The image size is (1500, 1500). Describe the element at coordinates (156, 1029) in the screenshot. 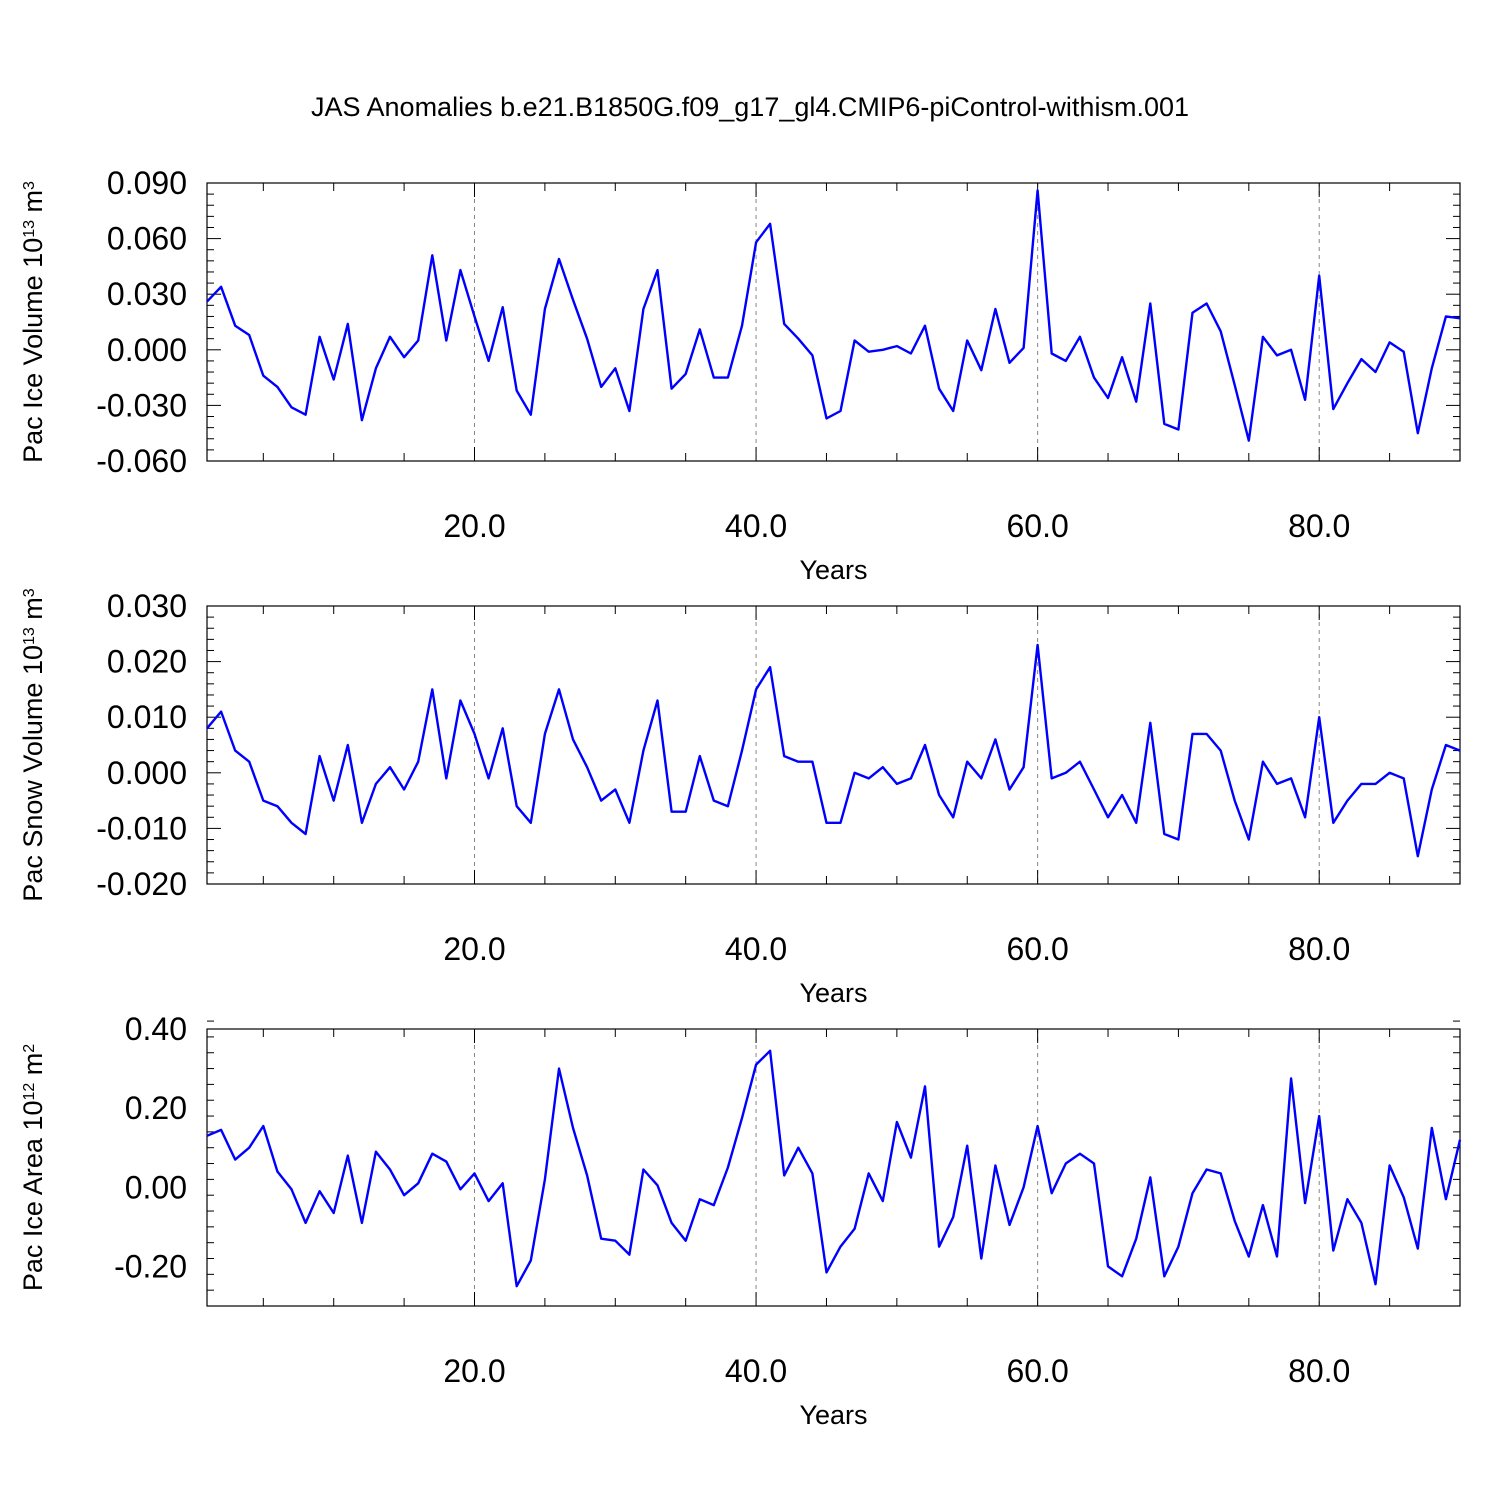

I see `y-tick-label: 0.40` at that location.